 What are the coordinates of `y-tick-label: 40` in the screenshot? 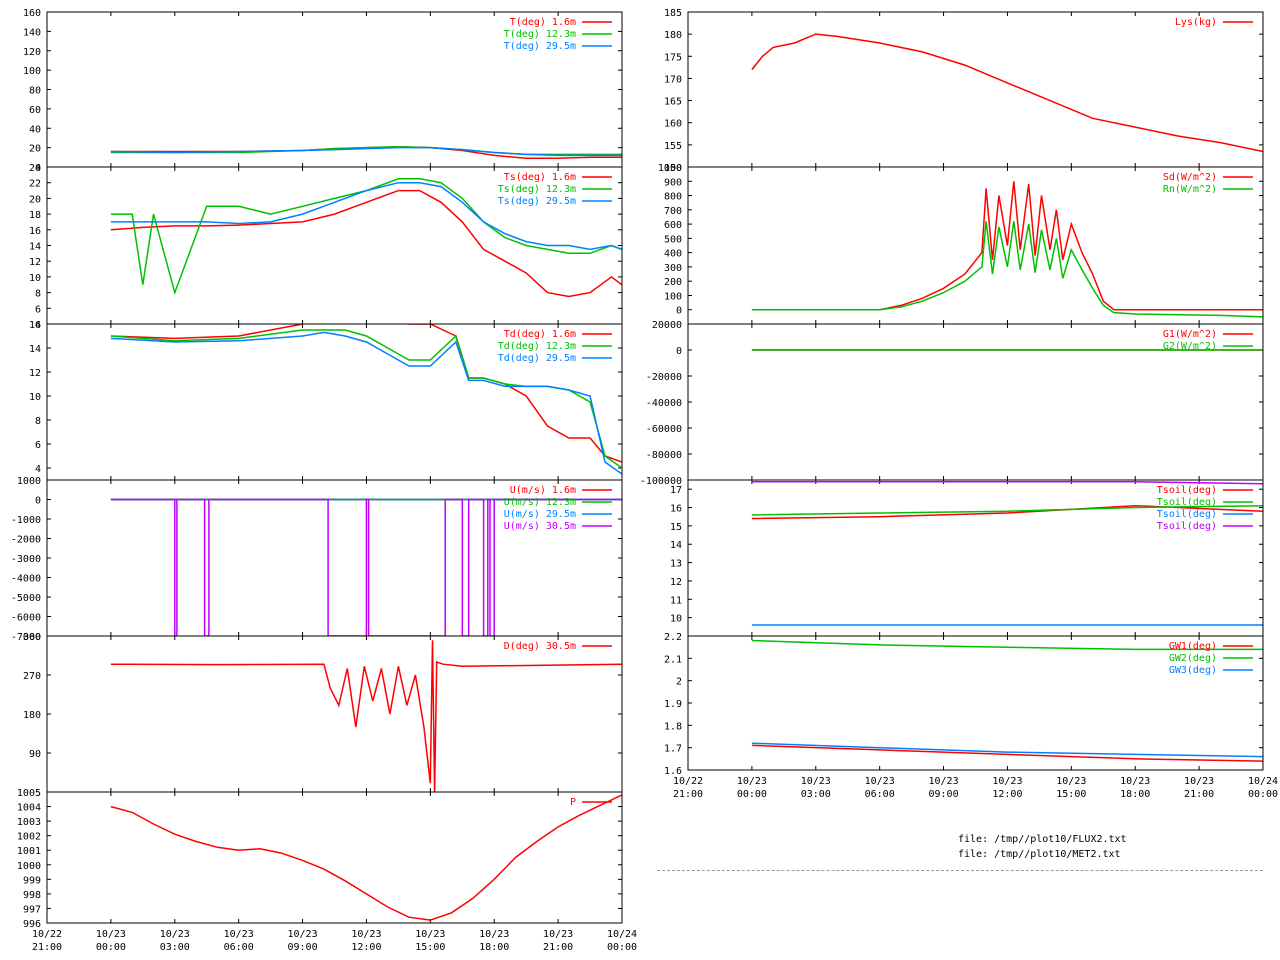 It's located at (35, 129).